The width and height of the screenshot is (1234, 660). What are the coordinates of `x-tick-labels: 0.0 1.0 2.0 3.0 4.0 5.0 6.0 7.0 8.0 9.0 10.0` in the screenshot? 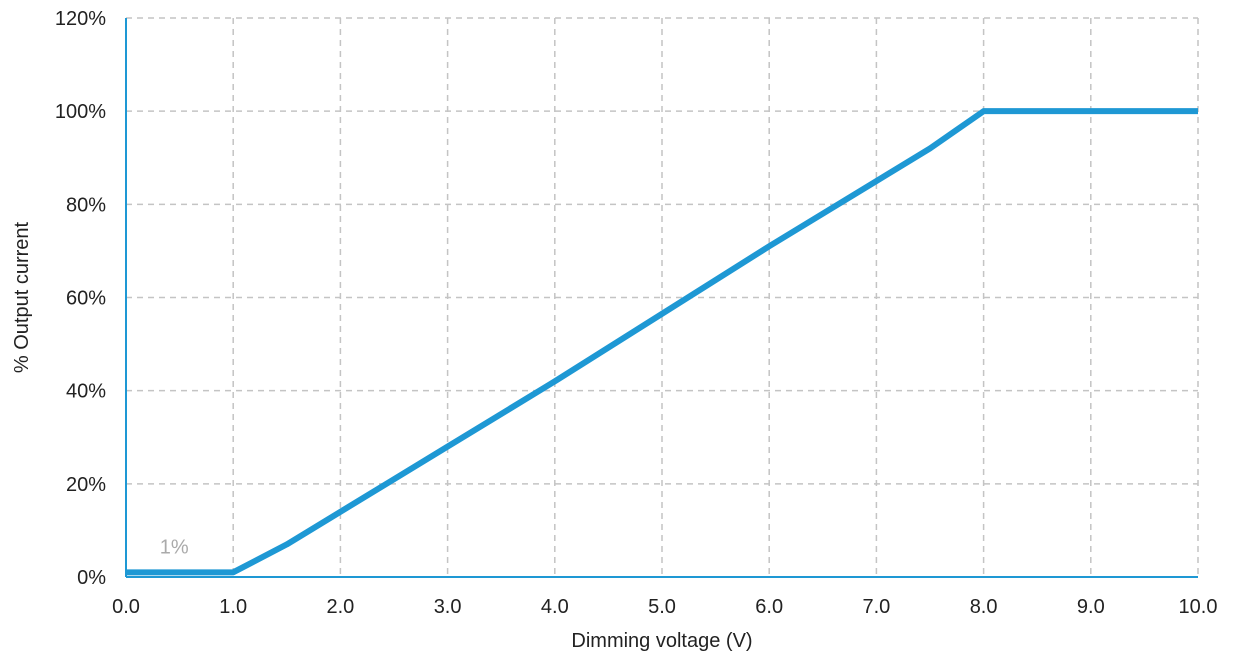 It's located at (664, 607).